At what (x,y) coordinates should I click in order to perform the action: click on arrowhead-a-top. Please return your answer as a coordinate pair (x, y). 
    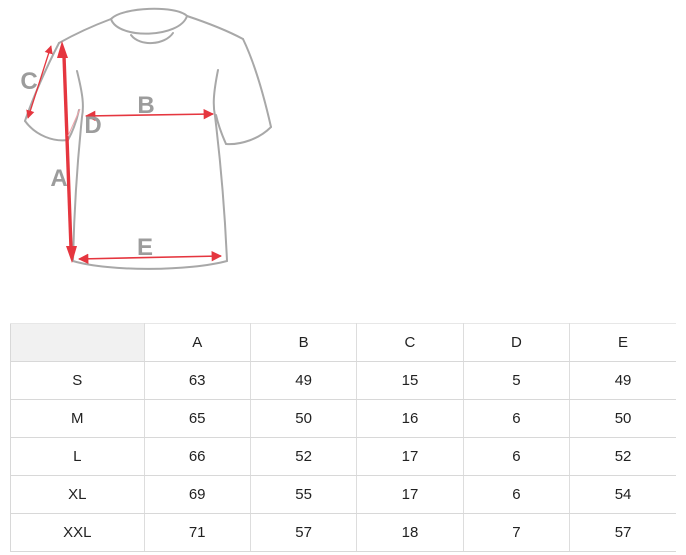
    Looking at the image, I should click on (62, 49).